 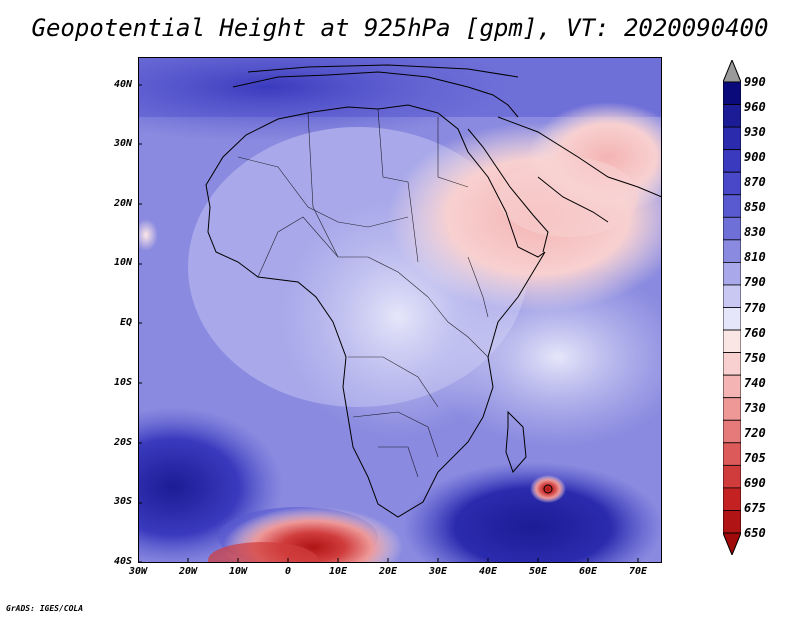 I want to click on lon-label: 30E, so click(x=438, y=571).